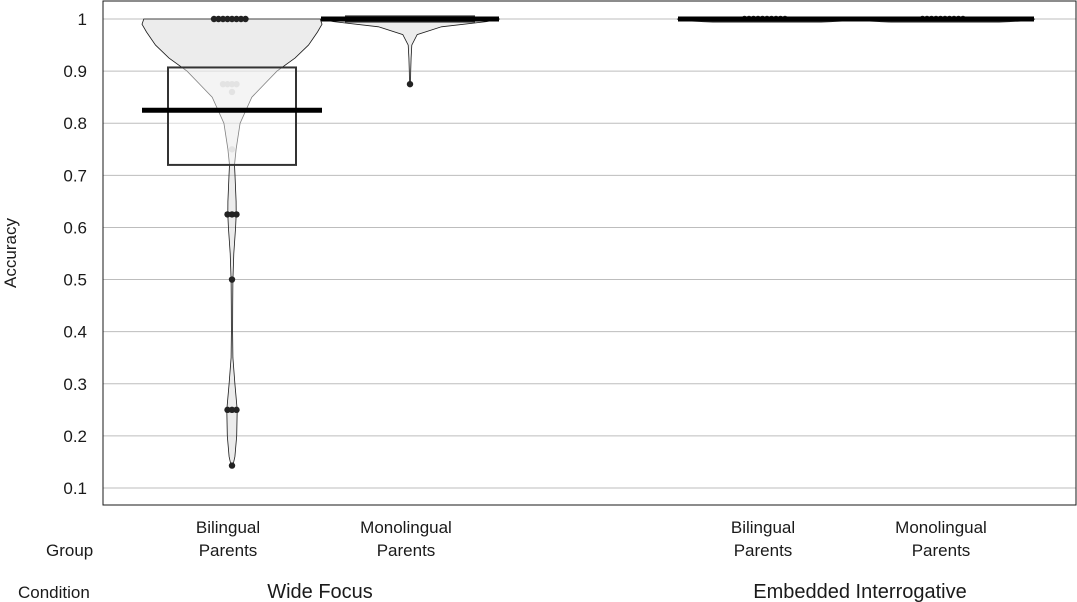 This screenshot has height=602, width=1077. I want to click on hdi-box, so click(232, 116).